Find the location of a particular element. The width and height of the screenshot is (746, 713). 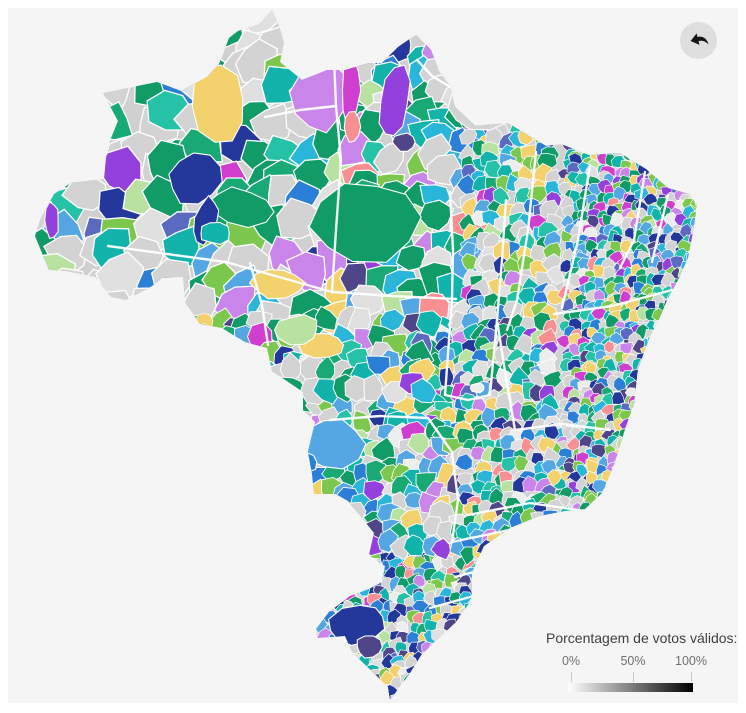

undo-arrow-icon is located at coordinates (699, 38).